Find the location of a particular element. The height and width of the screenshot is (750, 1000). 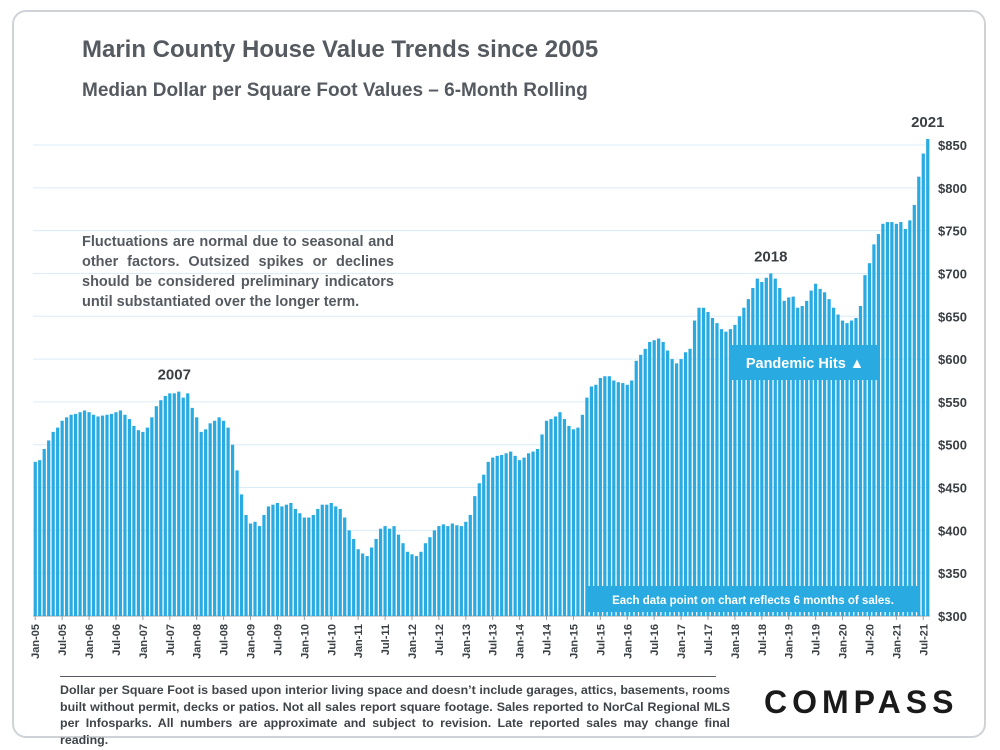

x-tick-label: Jul-11 is located at coordinates (386, 639).